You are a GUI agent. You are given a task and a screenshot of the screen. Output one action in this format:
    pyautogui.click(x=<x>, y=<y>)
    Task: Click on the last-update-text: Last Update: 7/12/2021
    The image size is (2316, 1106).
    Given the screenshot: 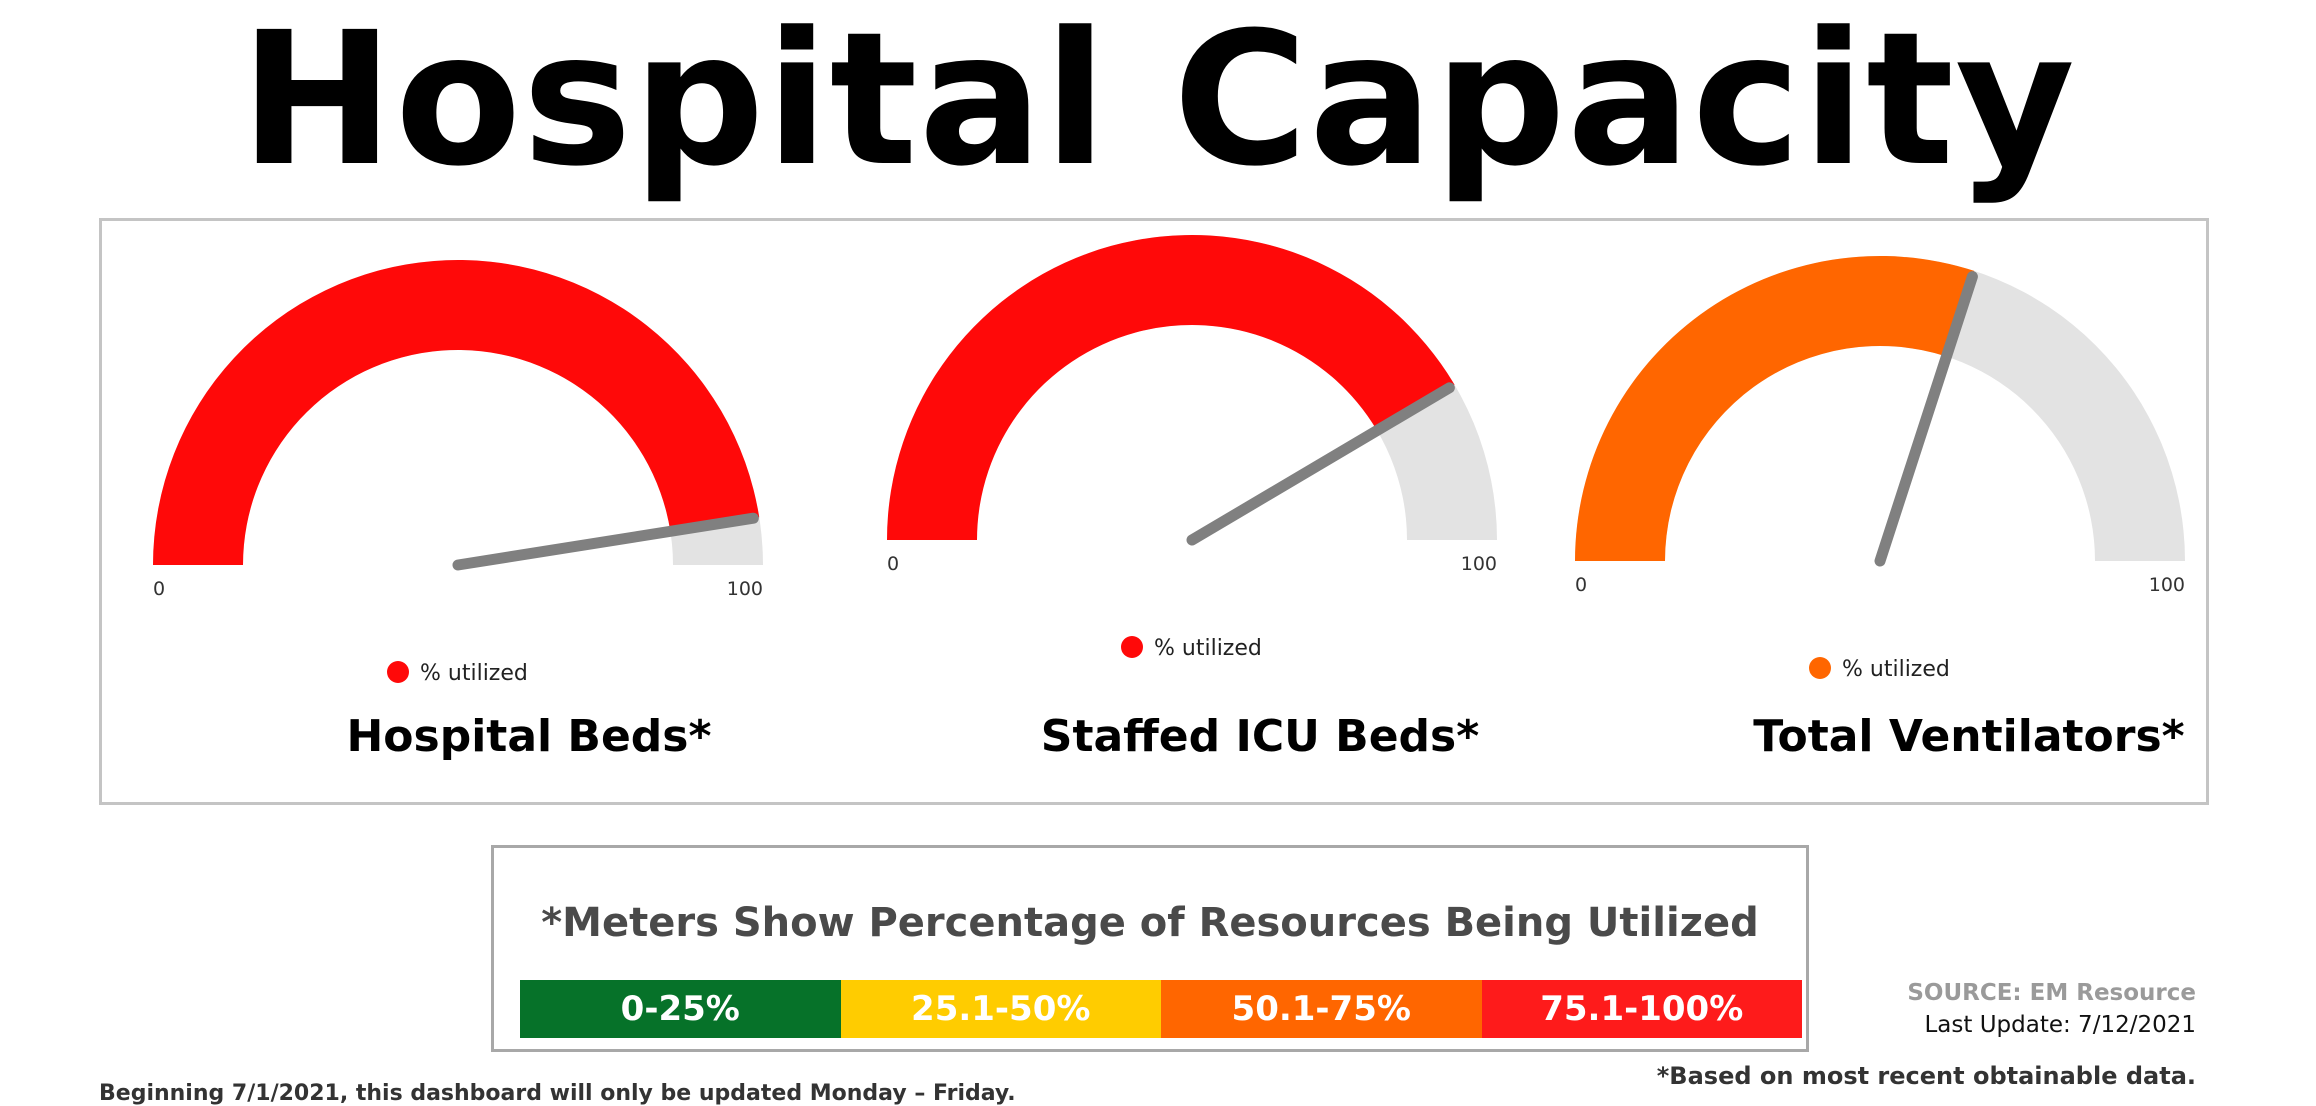 What is the action you would take?
    pyautogui.click(x=2060, y=1025)
    